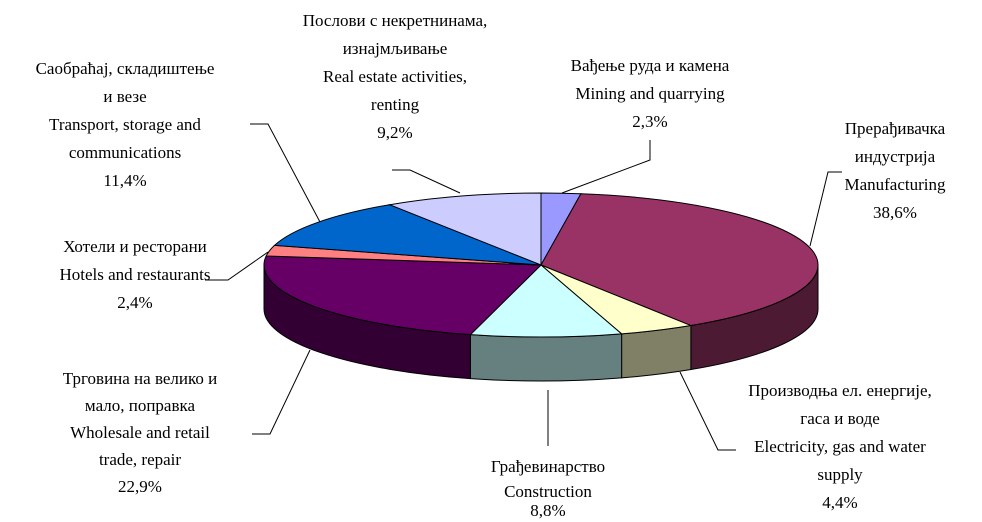 This screenshot has height=522, width=982. What do you see at coordinates (650, 93) in the screenshot?
I see `slice-label: Mining and quarrying` at bounding box center [650, 93].